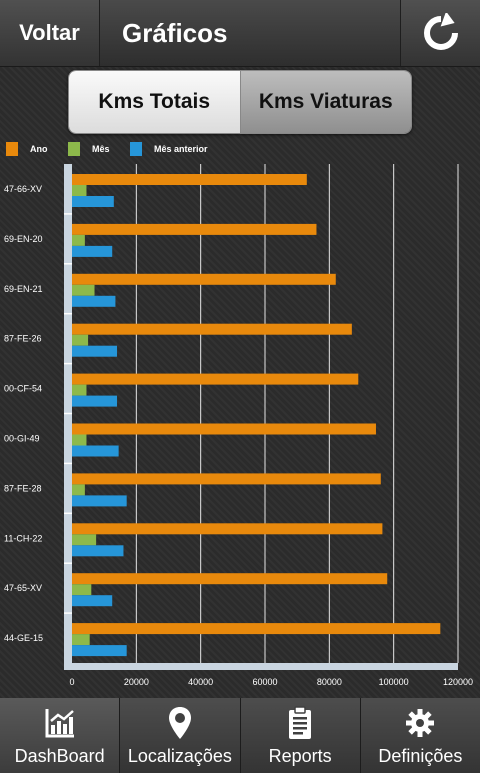 The height and width of the screenshot is (773, 480). I want to click on legend-item-mes-anterior: Mês anterior, so click(169, 149).